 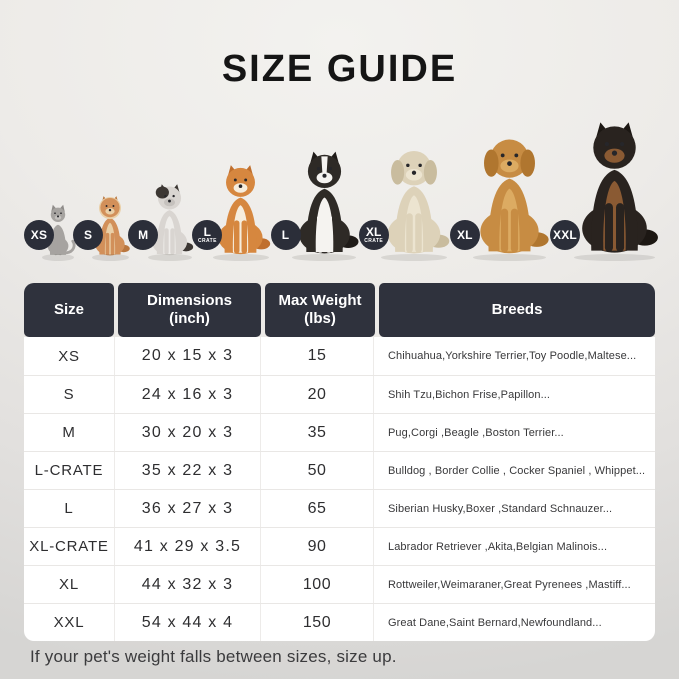 What do you see at coordinates (620, 187) in the screenshot?
I see `doberman-illustration` at bounding box center [620, 187].